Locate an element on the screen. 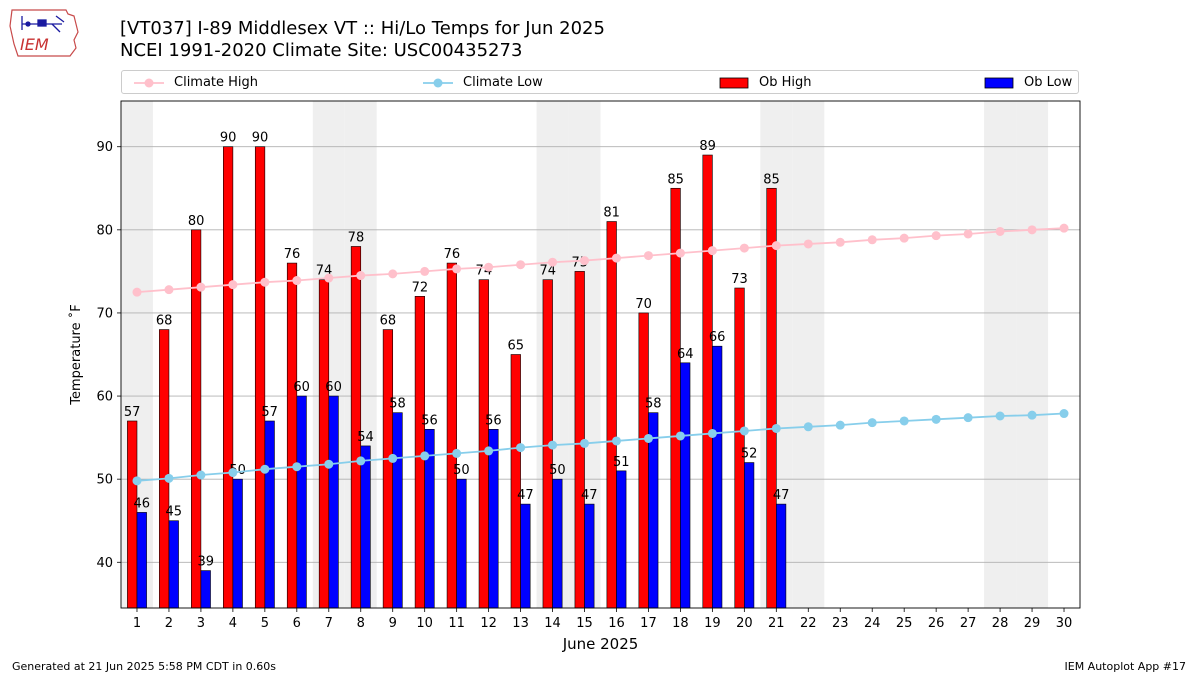 The width and height of the screenshot is (1200, 675). x-tick-label-20: 20 is located at coordinates (744, 623).